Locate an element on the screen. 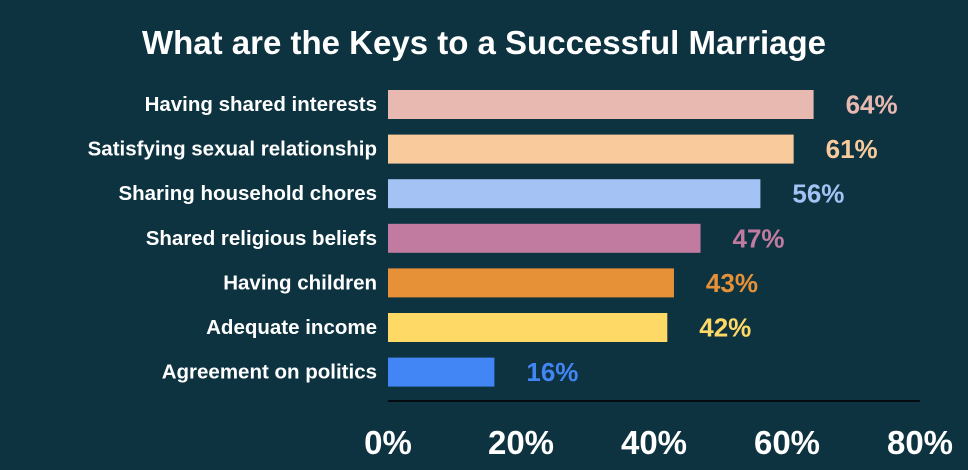 The width and height of the screenshot is (968, 470). data-label: 47% is located at coordinates (759, 238).